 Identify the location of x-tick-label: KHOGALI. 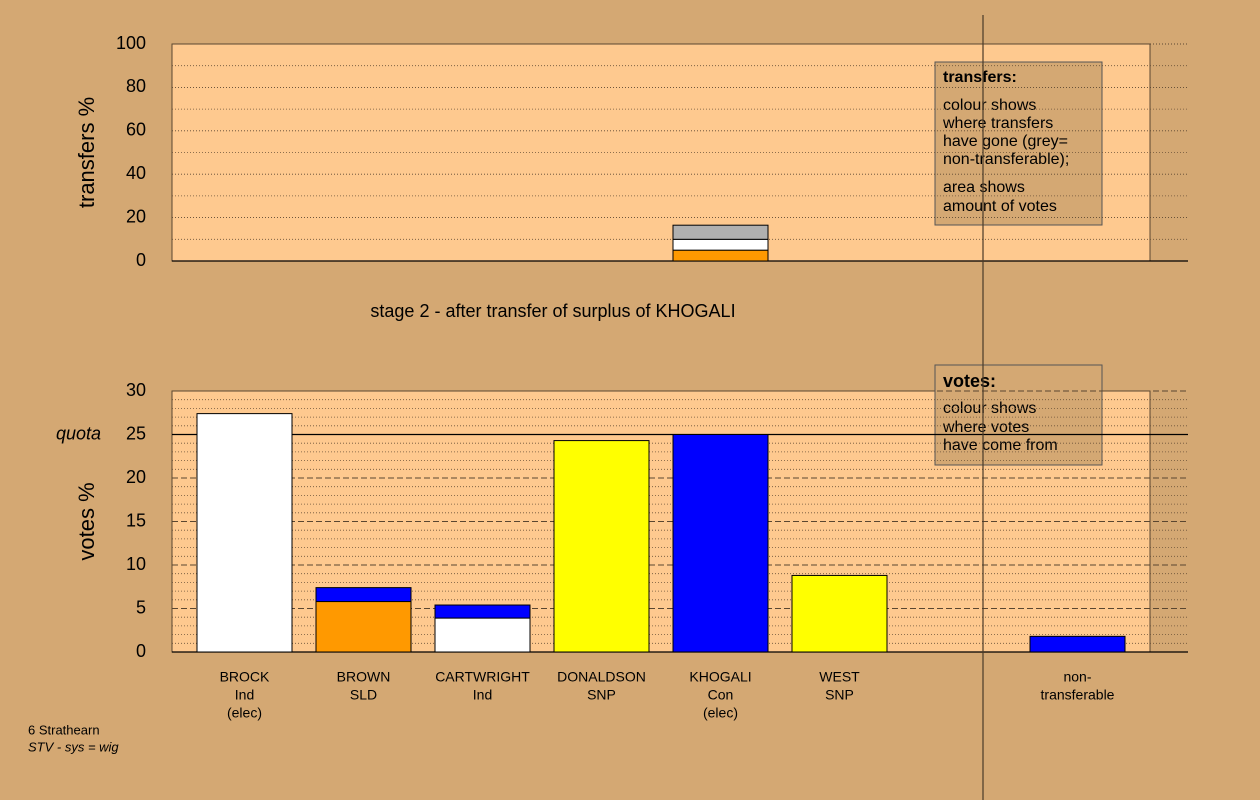
(720, 677).